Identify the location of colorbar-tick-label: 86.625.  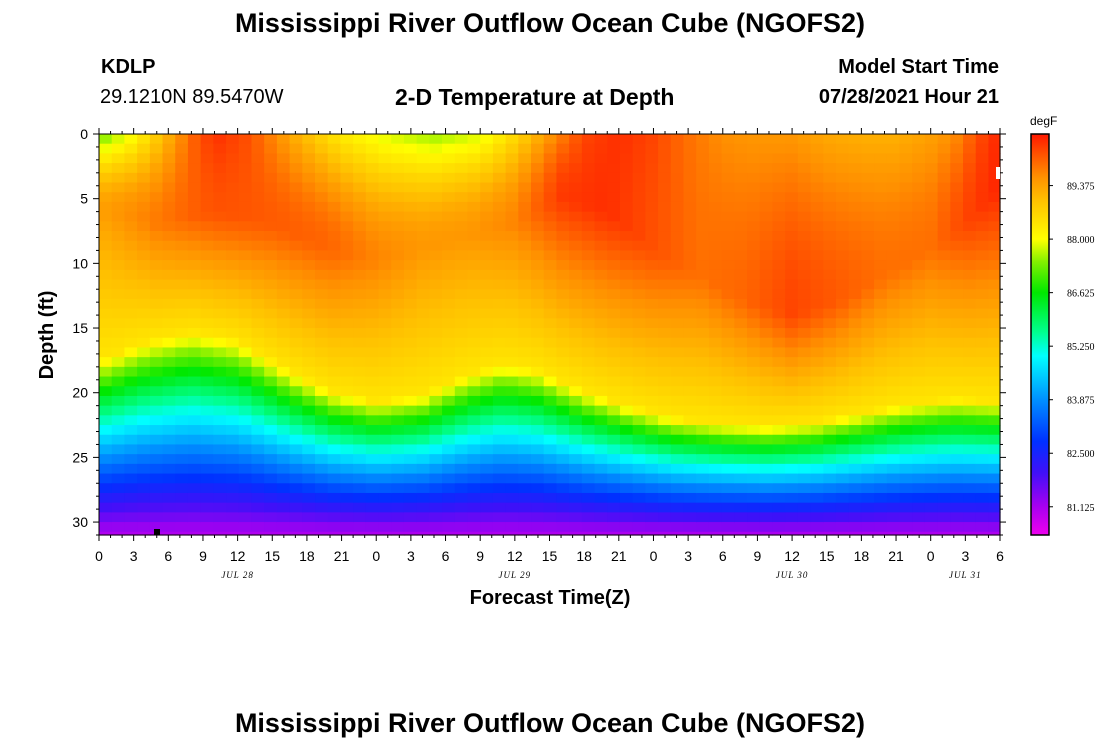
(1081, 294).